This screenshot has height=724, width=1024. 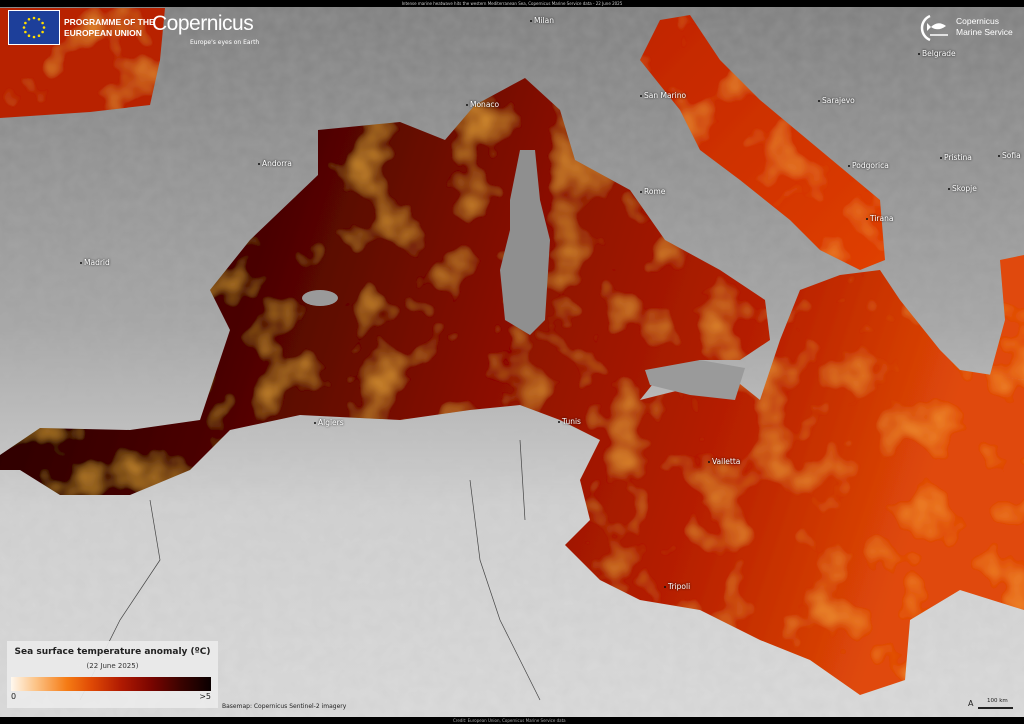 What do you see at coordinates (112, 652) in the screenshot?
I see `legend-title: Sea surface temperature anomaly (ºC)` at bounding box center [112, 652].